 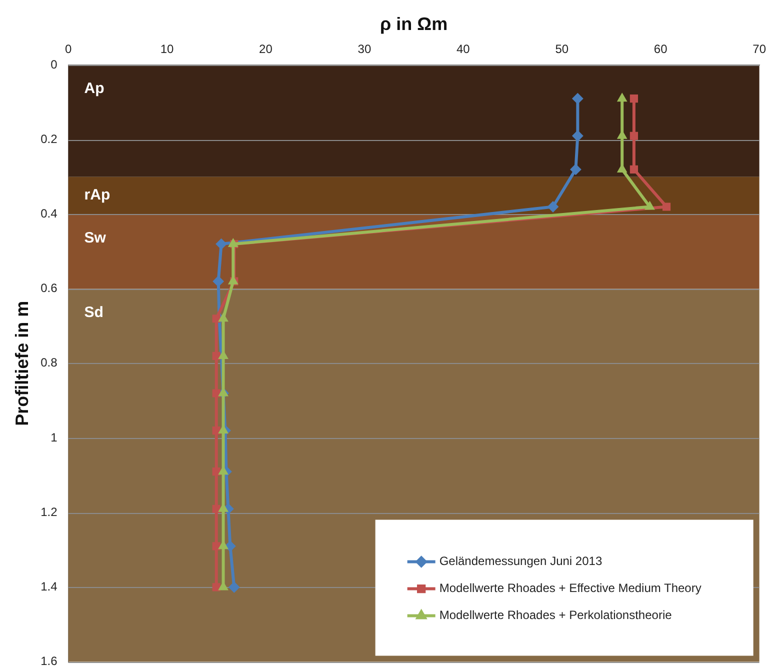 I want to click on x-axis-title: ρ in Ωm, so click(x=414, y=24).